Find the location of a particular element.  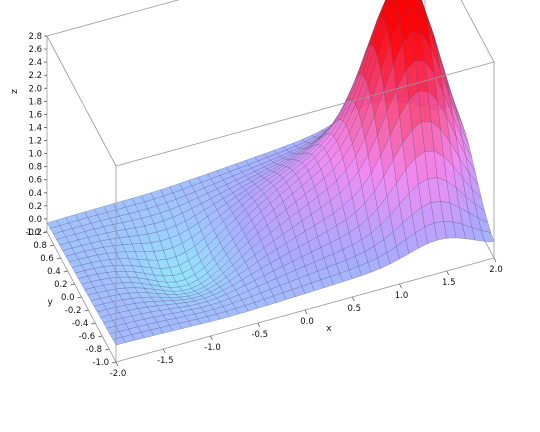

z-tick-label: 0.6 is located at coordinates (35, 181).